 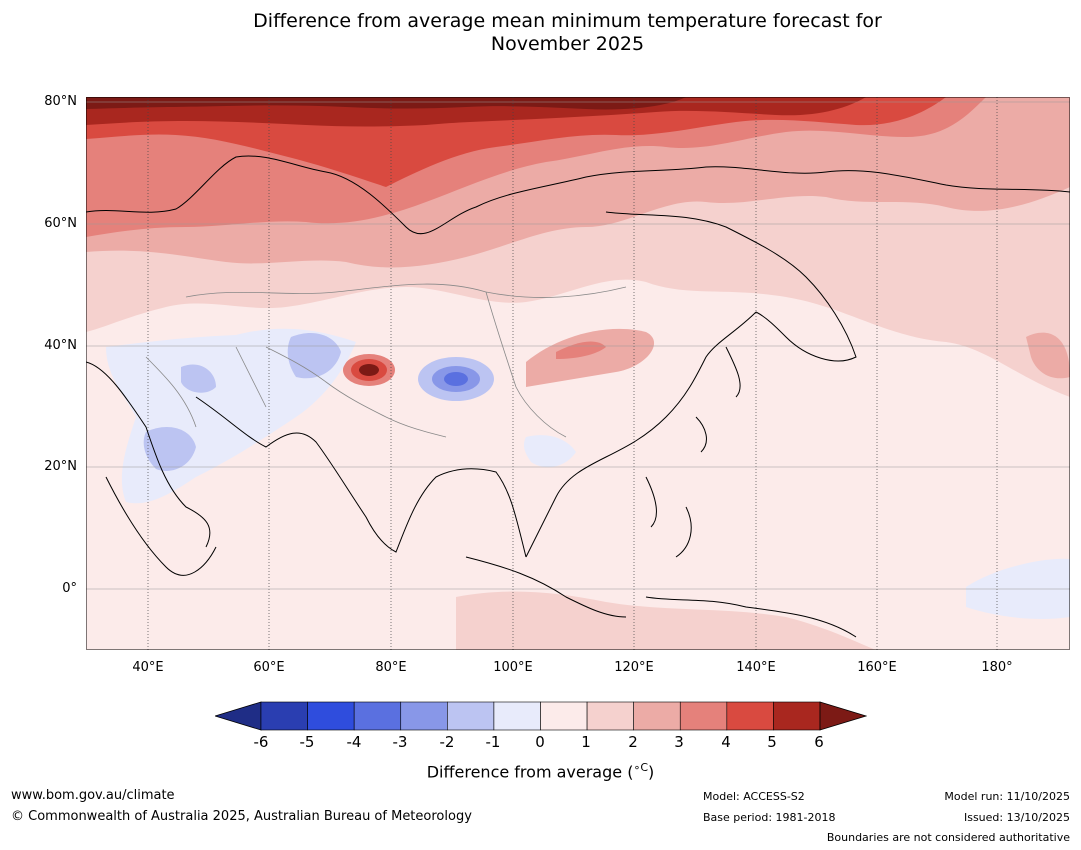 I want to click on lon-label-60e: 60°E, so click(x=269, y=667).